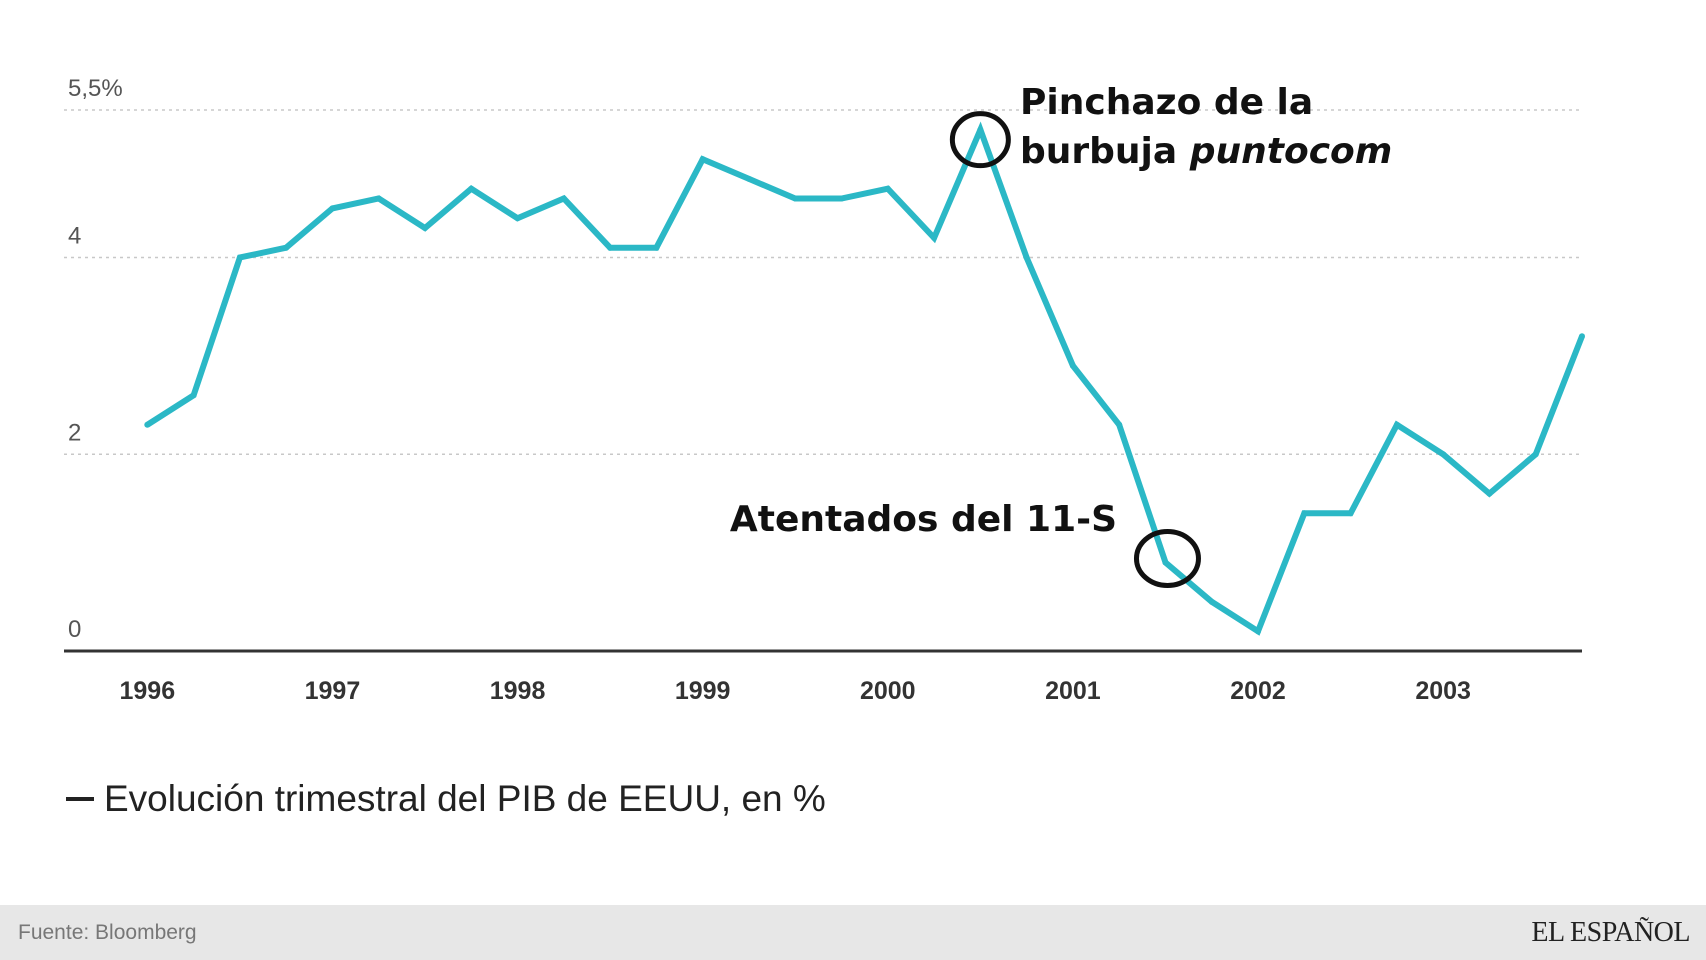 The width and height of the screenshot is (1706, 960). What do you see at coordinates (147, 691) in the screenshot?
I see `x-tick-label: 1996` at bounding box center [147, 691].